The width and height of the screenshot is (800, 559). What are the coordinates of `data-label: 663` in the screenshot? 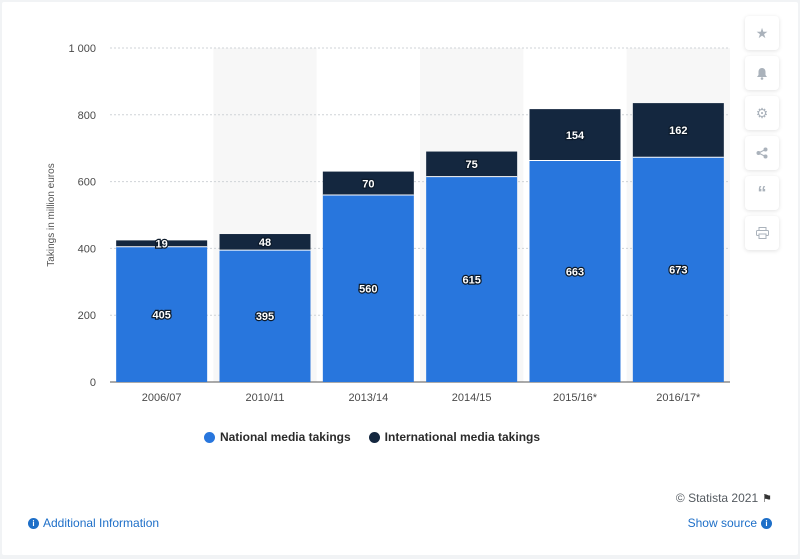 It's located at (575, 272).